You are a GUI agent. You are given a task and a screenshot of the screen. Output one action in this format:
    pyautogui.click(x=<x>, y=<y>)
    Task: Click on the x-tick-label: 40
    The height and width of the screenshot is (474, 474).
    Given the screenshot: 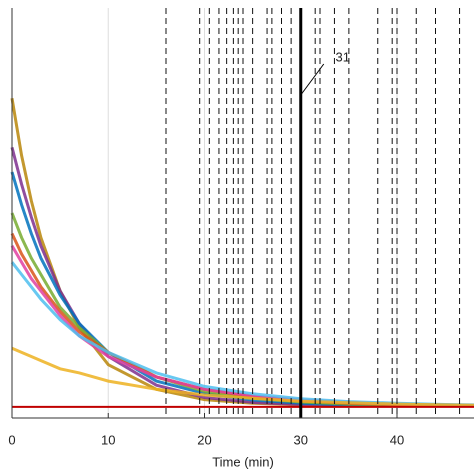 What is the action you would take?
    pyautogui.click(x=397, y=439)
    